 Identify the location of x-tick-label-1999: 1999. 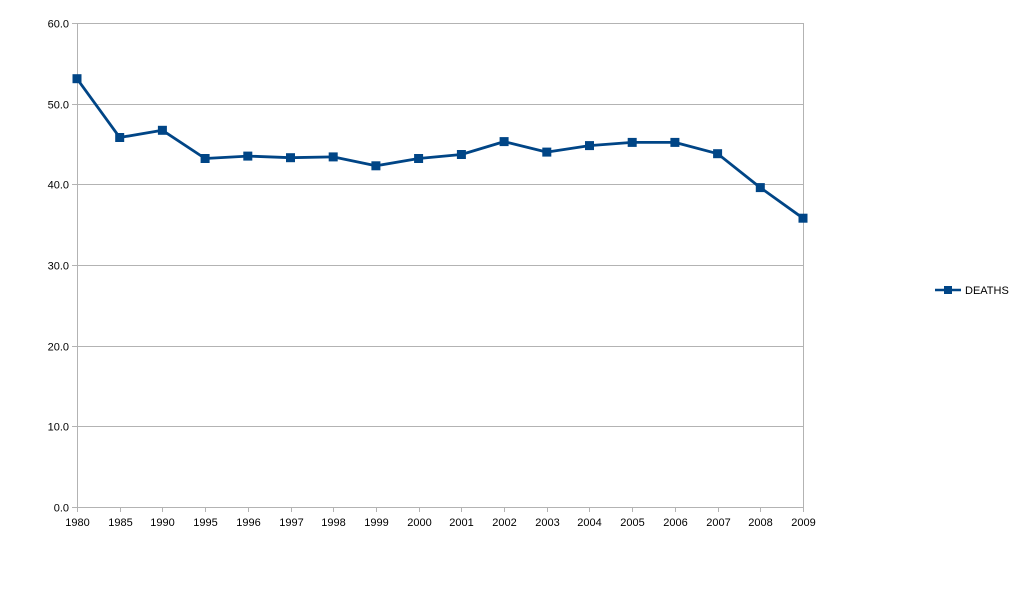
(376, 523).